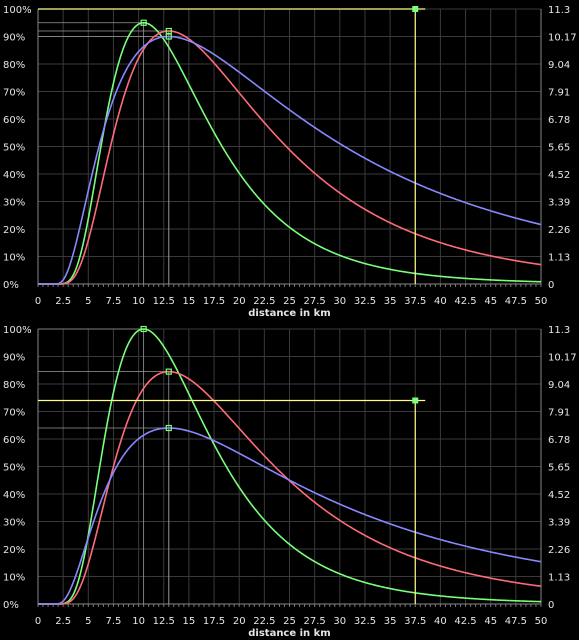 This screenshot has width=579, height=640. Describe the element at coordinates (214, 621) in the screenshot. I see `x-tick-label: 17.5` at that location.